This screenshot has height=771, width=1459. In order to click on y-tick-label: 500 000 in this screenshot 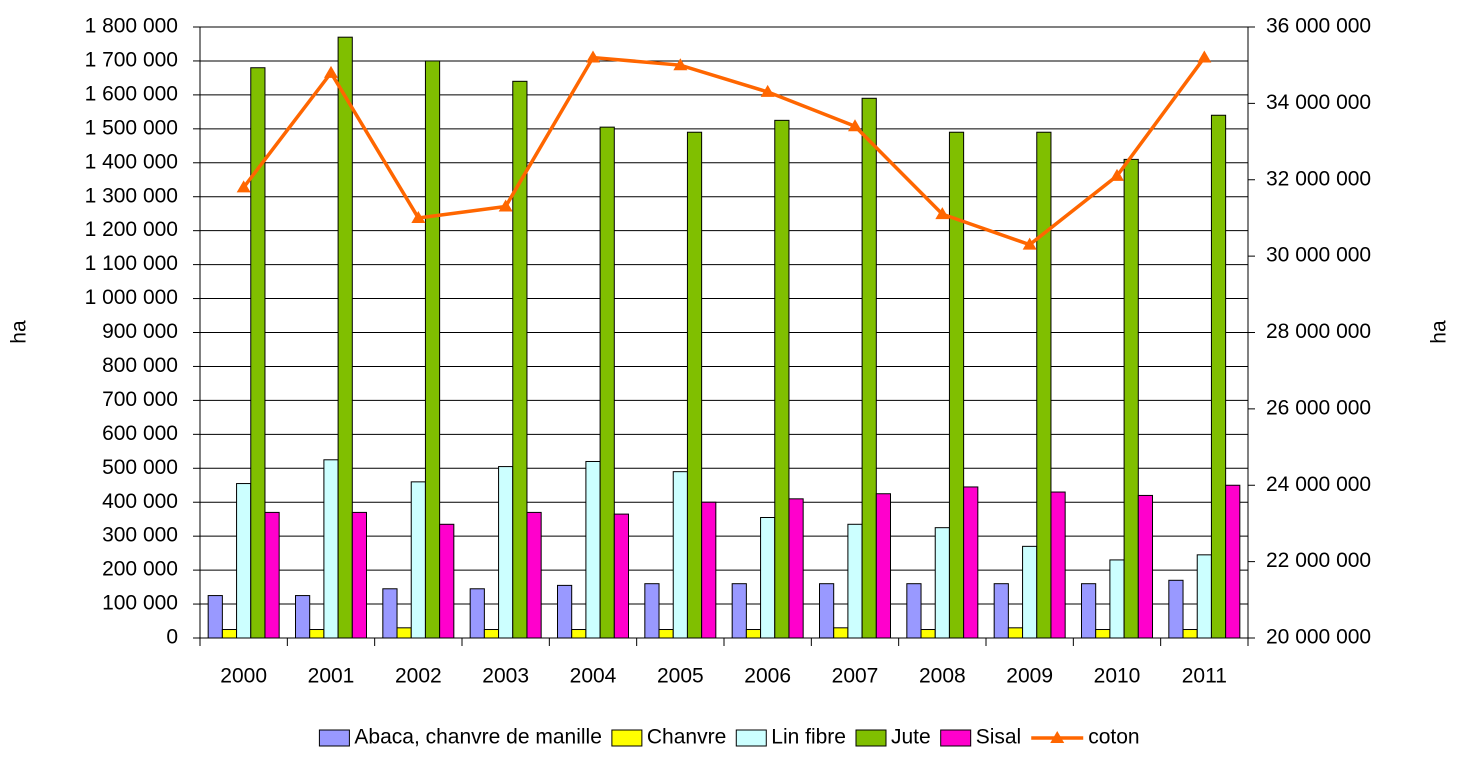, I will do `click(140, 467)`.